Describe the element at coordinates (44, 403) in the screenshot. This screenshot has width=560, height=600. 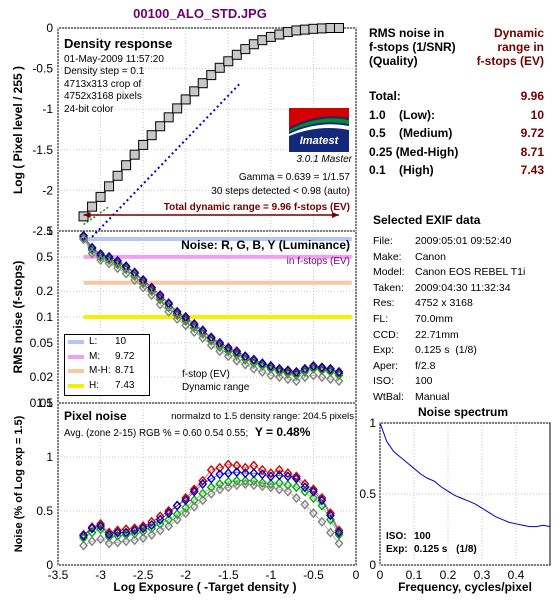
I see `pixel-y-tick-label: 1.5` at that location.